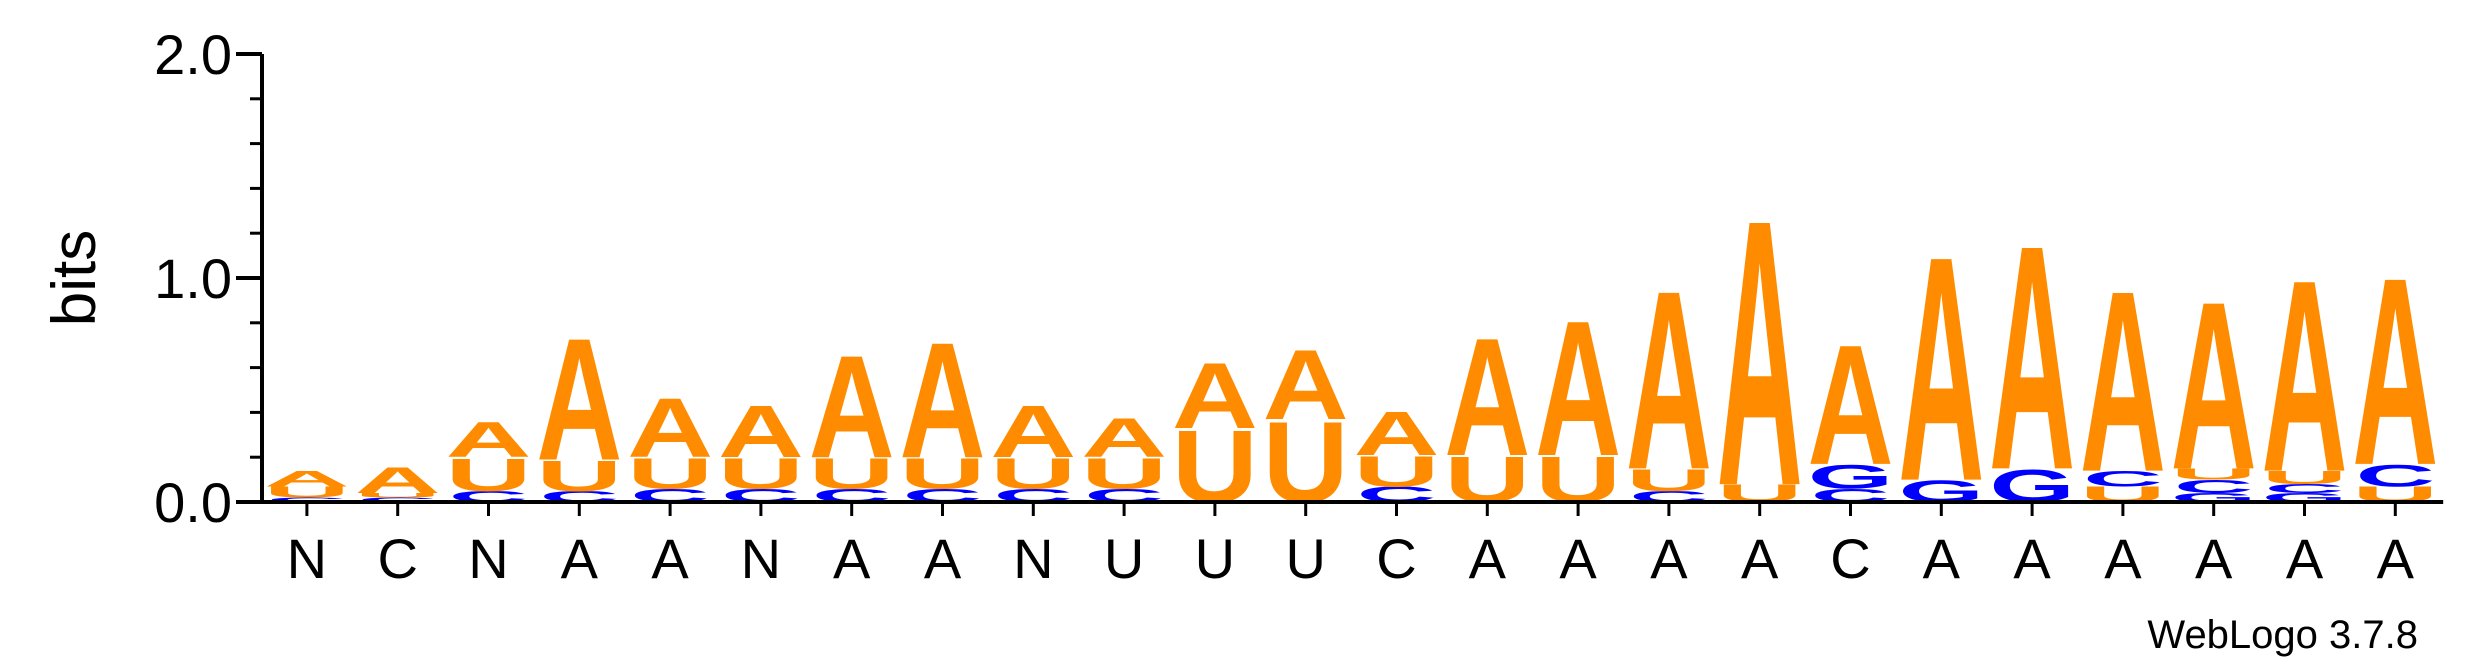 The height and width of the screenshot is (667, 2475). Describe the element at coordinates (1850, 558) in the screenshot. I see `position-label-18: C` at that location.